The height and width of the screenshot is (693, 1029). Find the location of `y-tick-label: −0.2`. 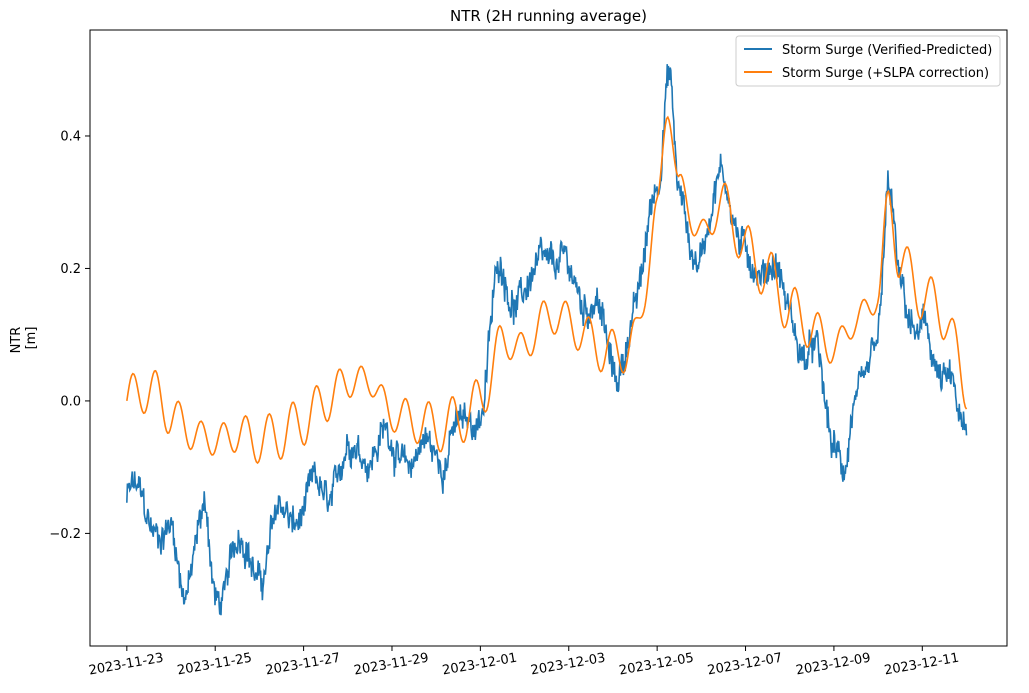

y-tick-label: −0.2 is located at coordinates (65, 534).